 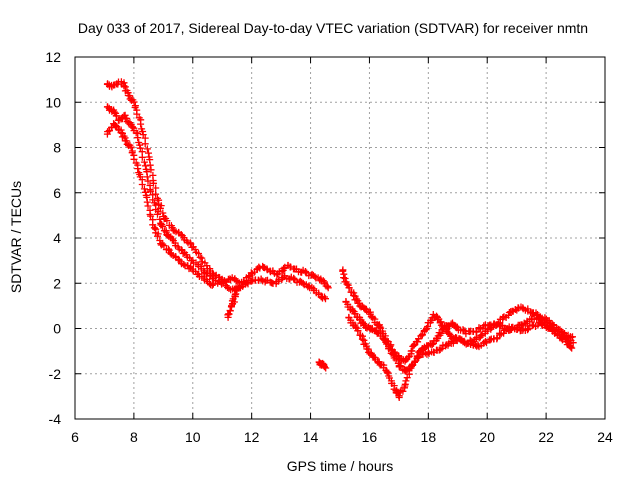 I want to click on series-trace-e, so click(x=322, y=365).